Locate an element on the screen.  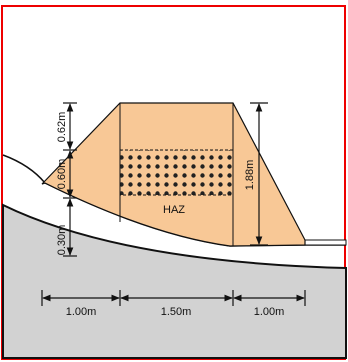
dim-label: 0.62m is located at coordinates (62, 127).